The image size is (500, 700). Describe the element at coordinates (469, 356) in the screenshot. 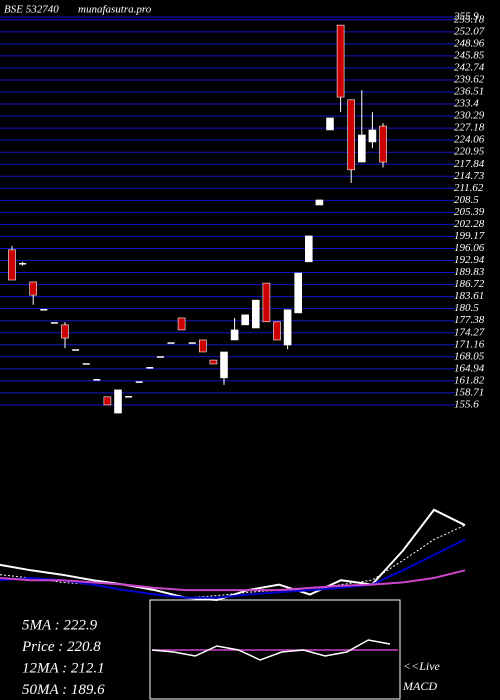

I see `y-tick-label: 168.05` at that location.